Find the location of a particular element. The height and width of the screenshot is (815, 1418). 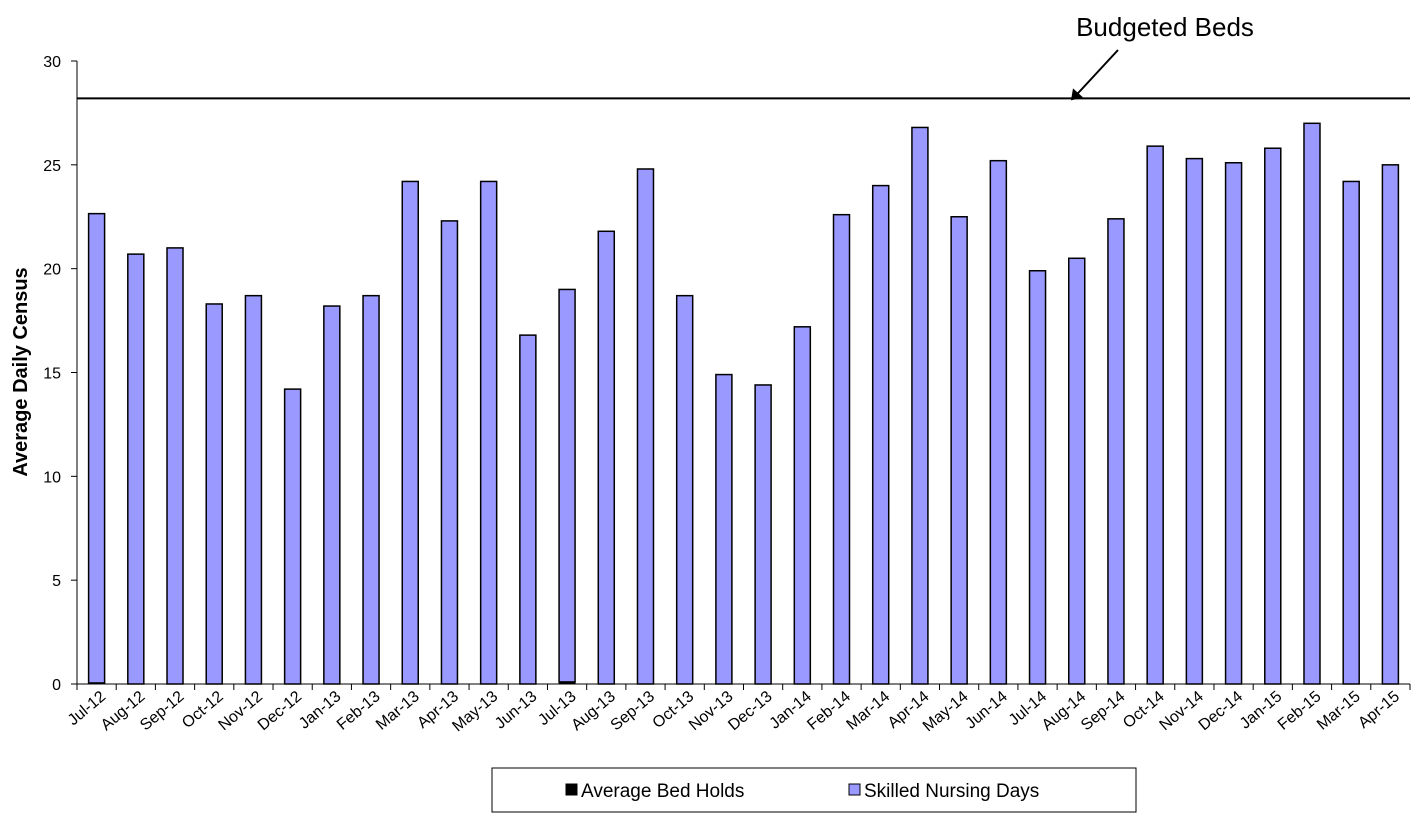

x-tick-label: Aug-12 is located at coordinates (123, 711).